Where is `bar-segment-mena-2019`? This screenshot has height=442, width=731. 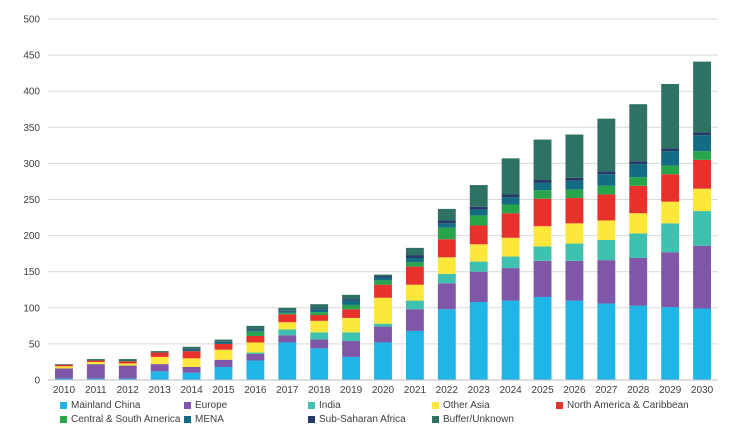 bar-segment-mena-2019 is located at coordinates (351, 302).